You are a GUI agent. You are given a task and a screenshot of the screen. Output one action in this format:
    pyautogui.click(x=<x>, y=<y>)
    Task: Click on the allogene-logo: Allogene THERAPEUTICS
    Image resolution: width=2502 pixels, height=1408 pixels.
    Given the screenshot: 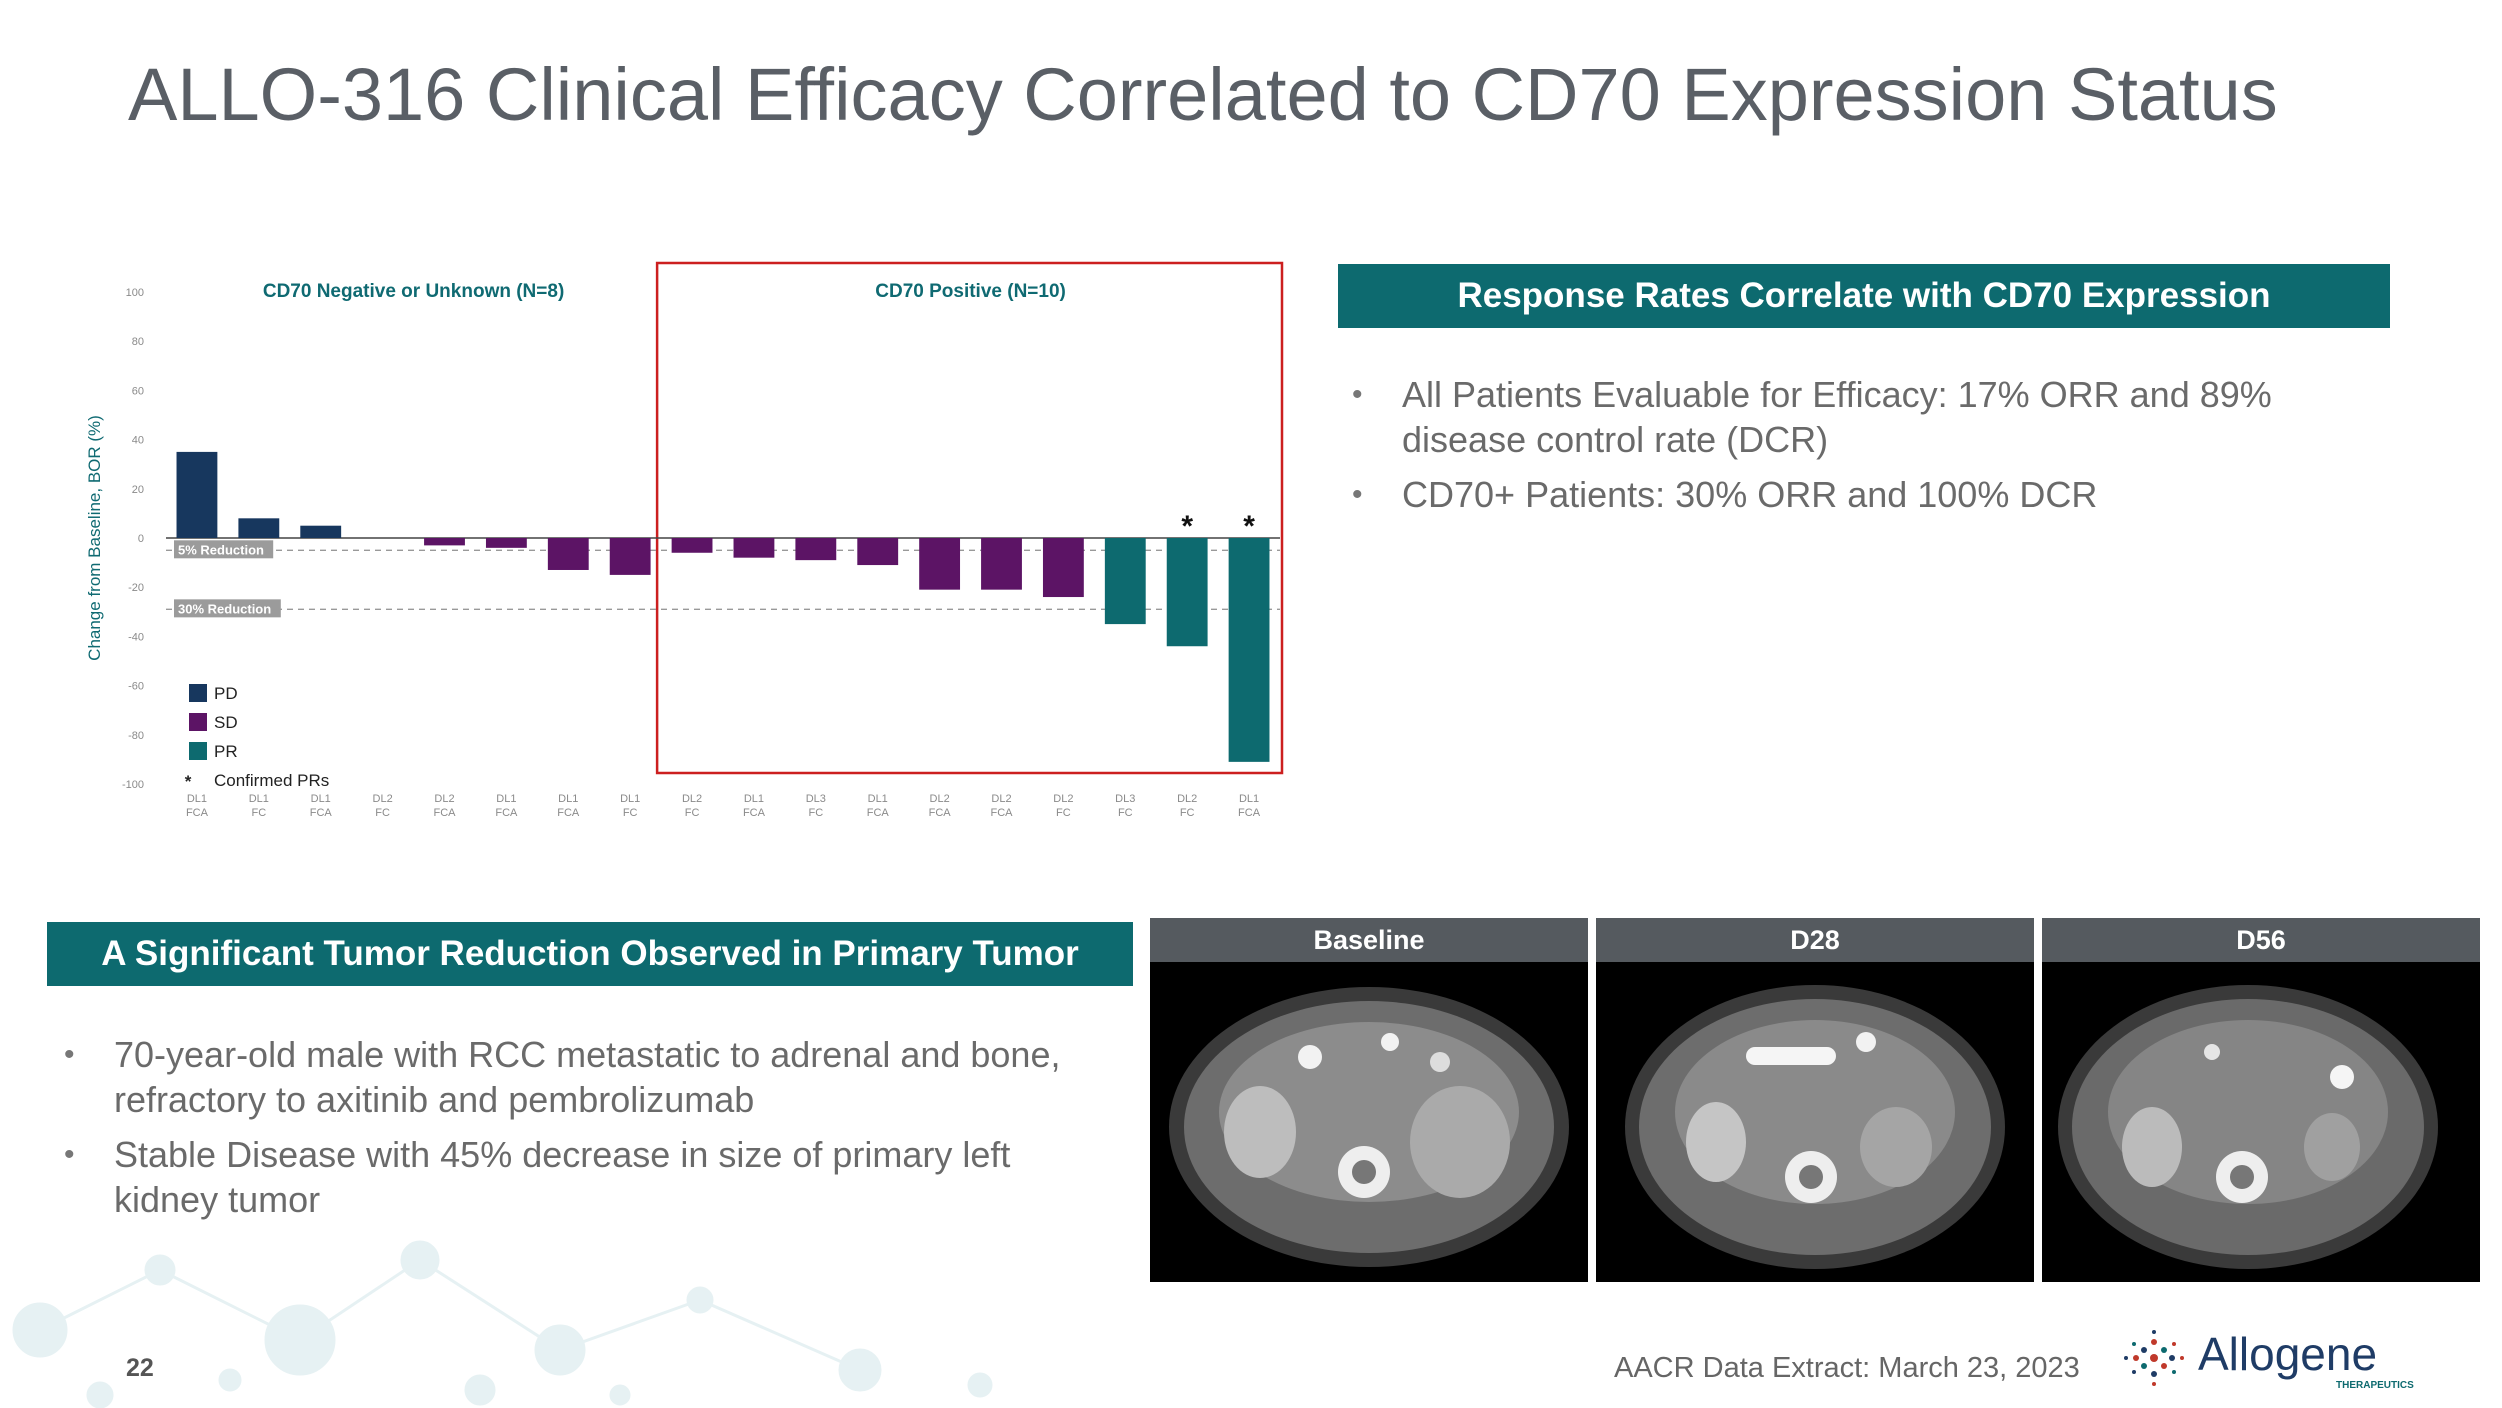 What is the action you would take?
    pyautogui.click(x=2269, y=1359)
    